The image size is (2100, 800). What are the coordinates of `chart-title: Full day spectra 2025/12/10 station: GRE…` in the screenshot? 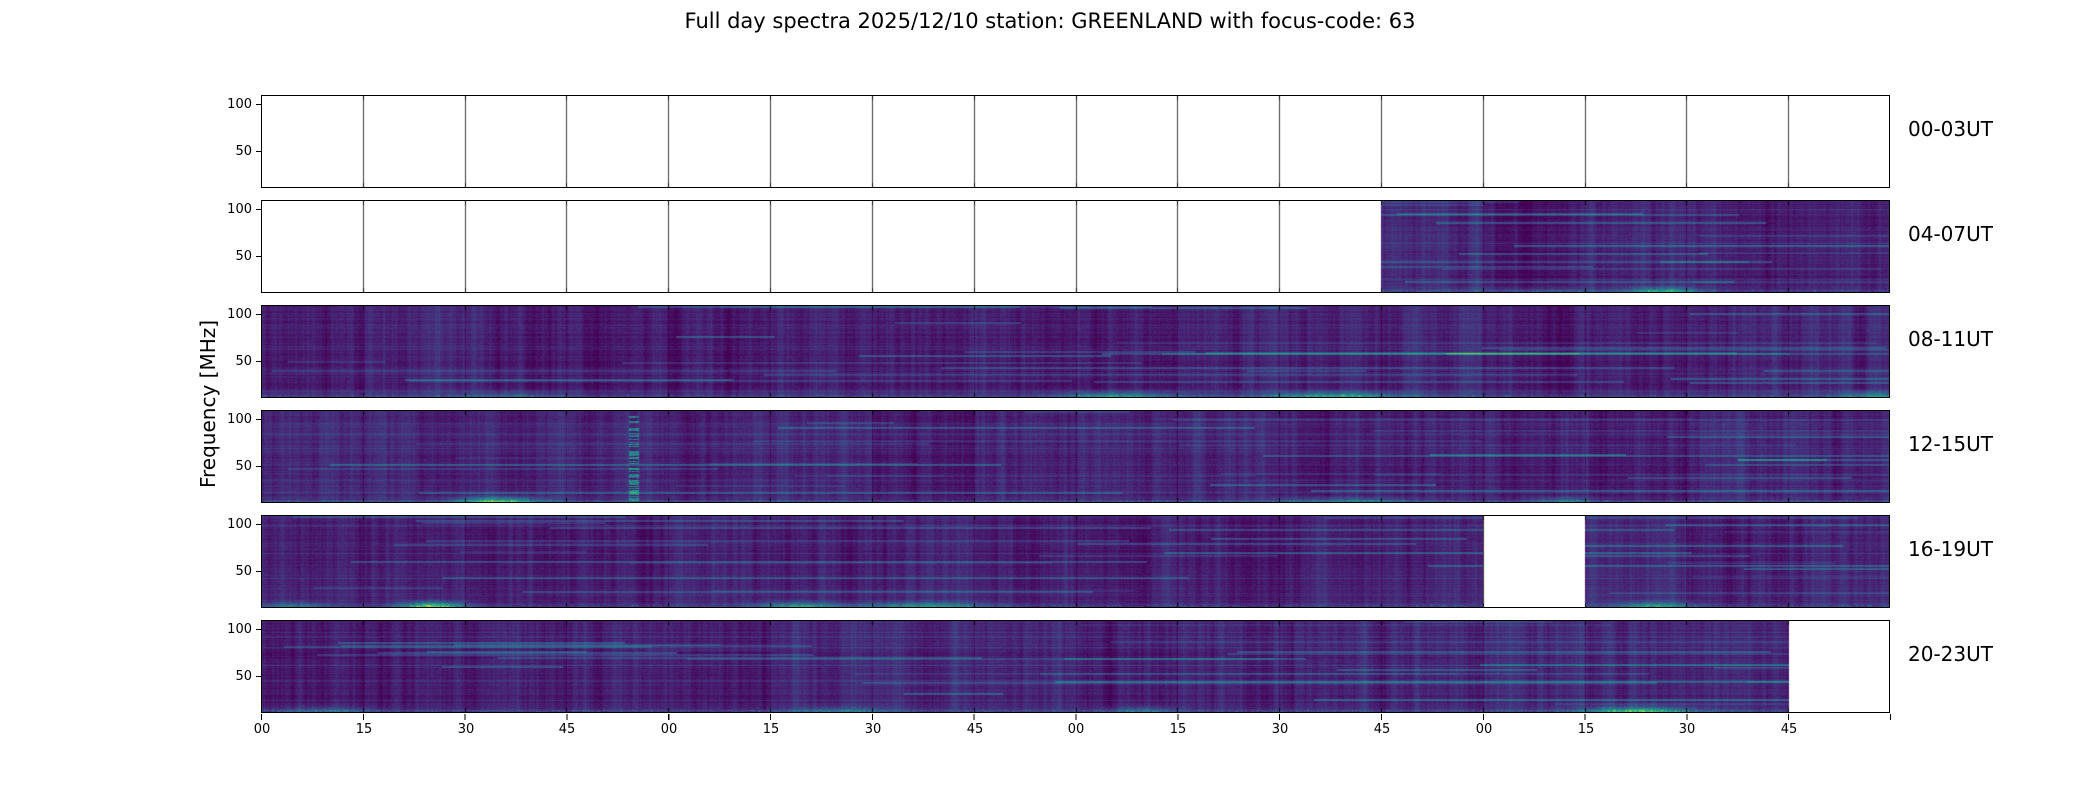 It's located at (1050, 21).